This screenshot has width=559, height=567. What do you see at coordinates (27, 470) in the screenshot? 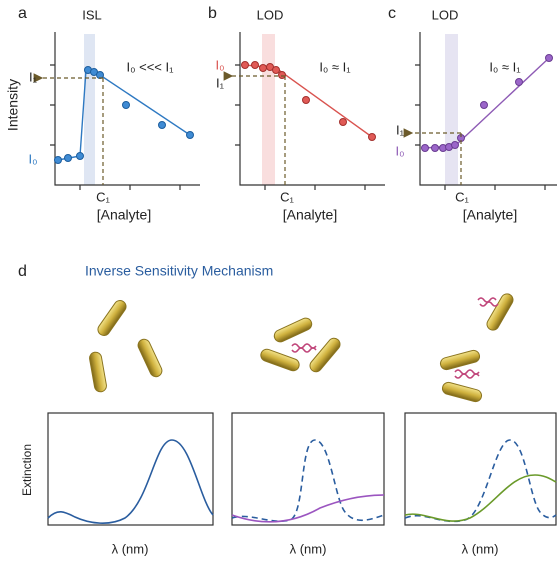
I see `y-label: Extinction` at bounding box center [27, 470].